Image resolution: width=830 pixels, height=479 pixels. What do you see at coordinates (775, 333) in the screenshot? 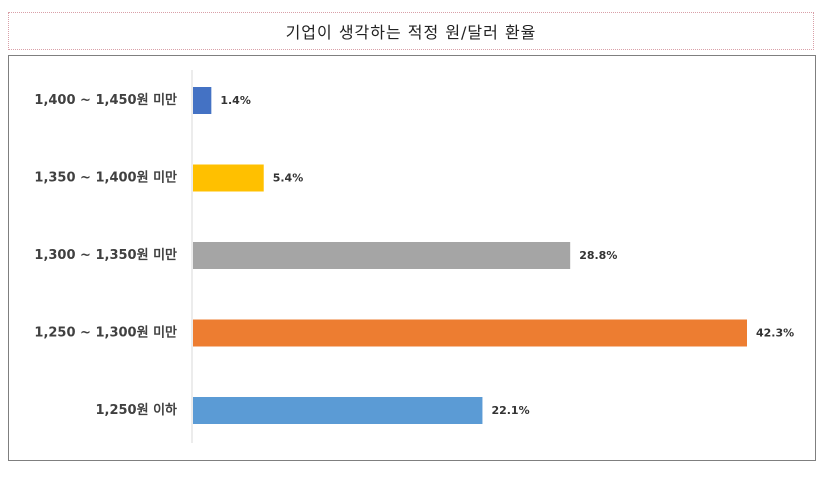
I see `value-label: 42.3%` at bounding box center [775, 333].